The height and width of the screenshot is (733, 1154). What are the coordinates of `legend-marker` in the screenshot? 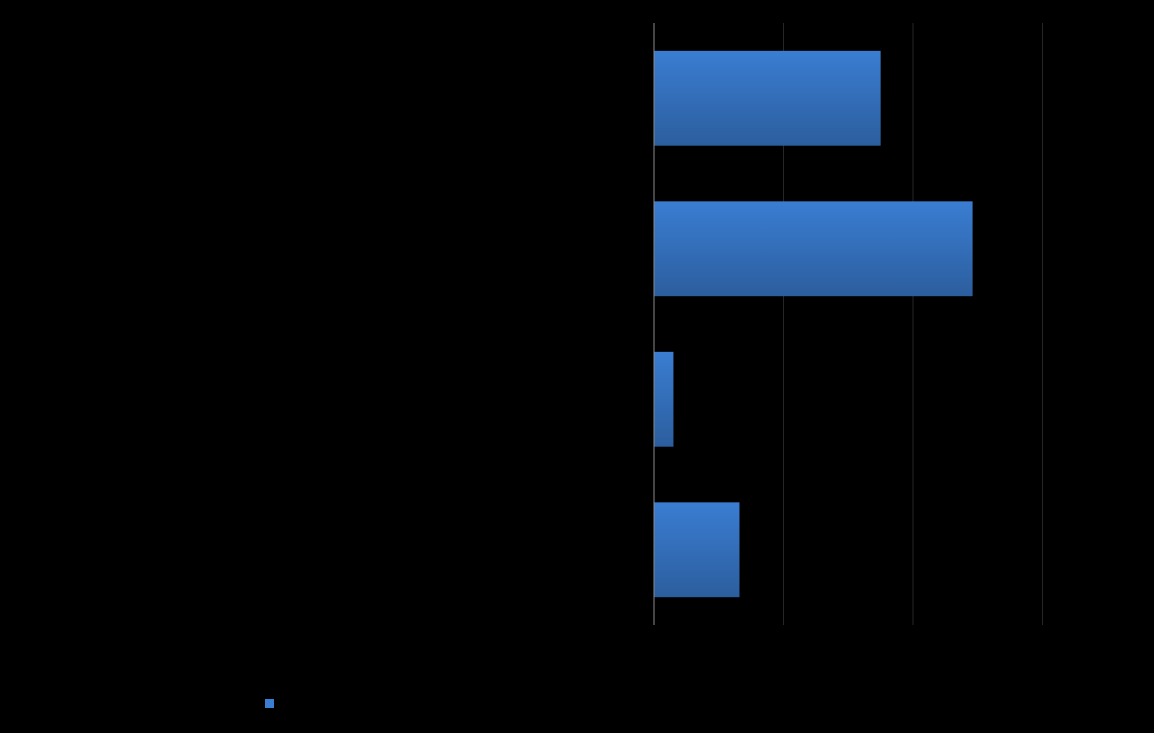 It's located at (269, 703).